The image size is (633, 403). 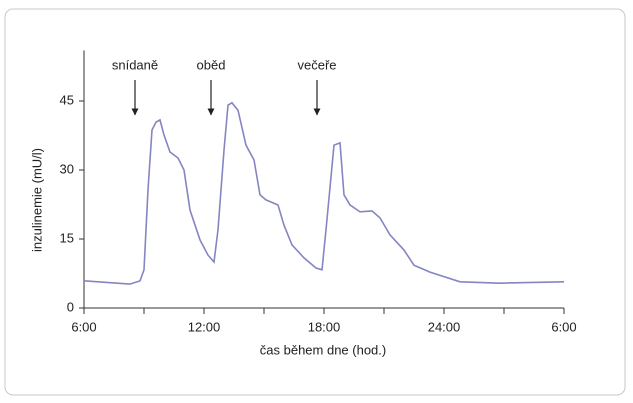 What do you see at coordinates (36, 200) in the screenshot?
I see `y-axis-label: inzulinemie (mU/l)` at bounding box center [36, 200].